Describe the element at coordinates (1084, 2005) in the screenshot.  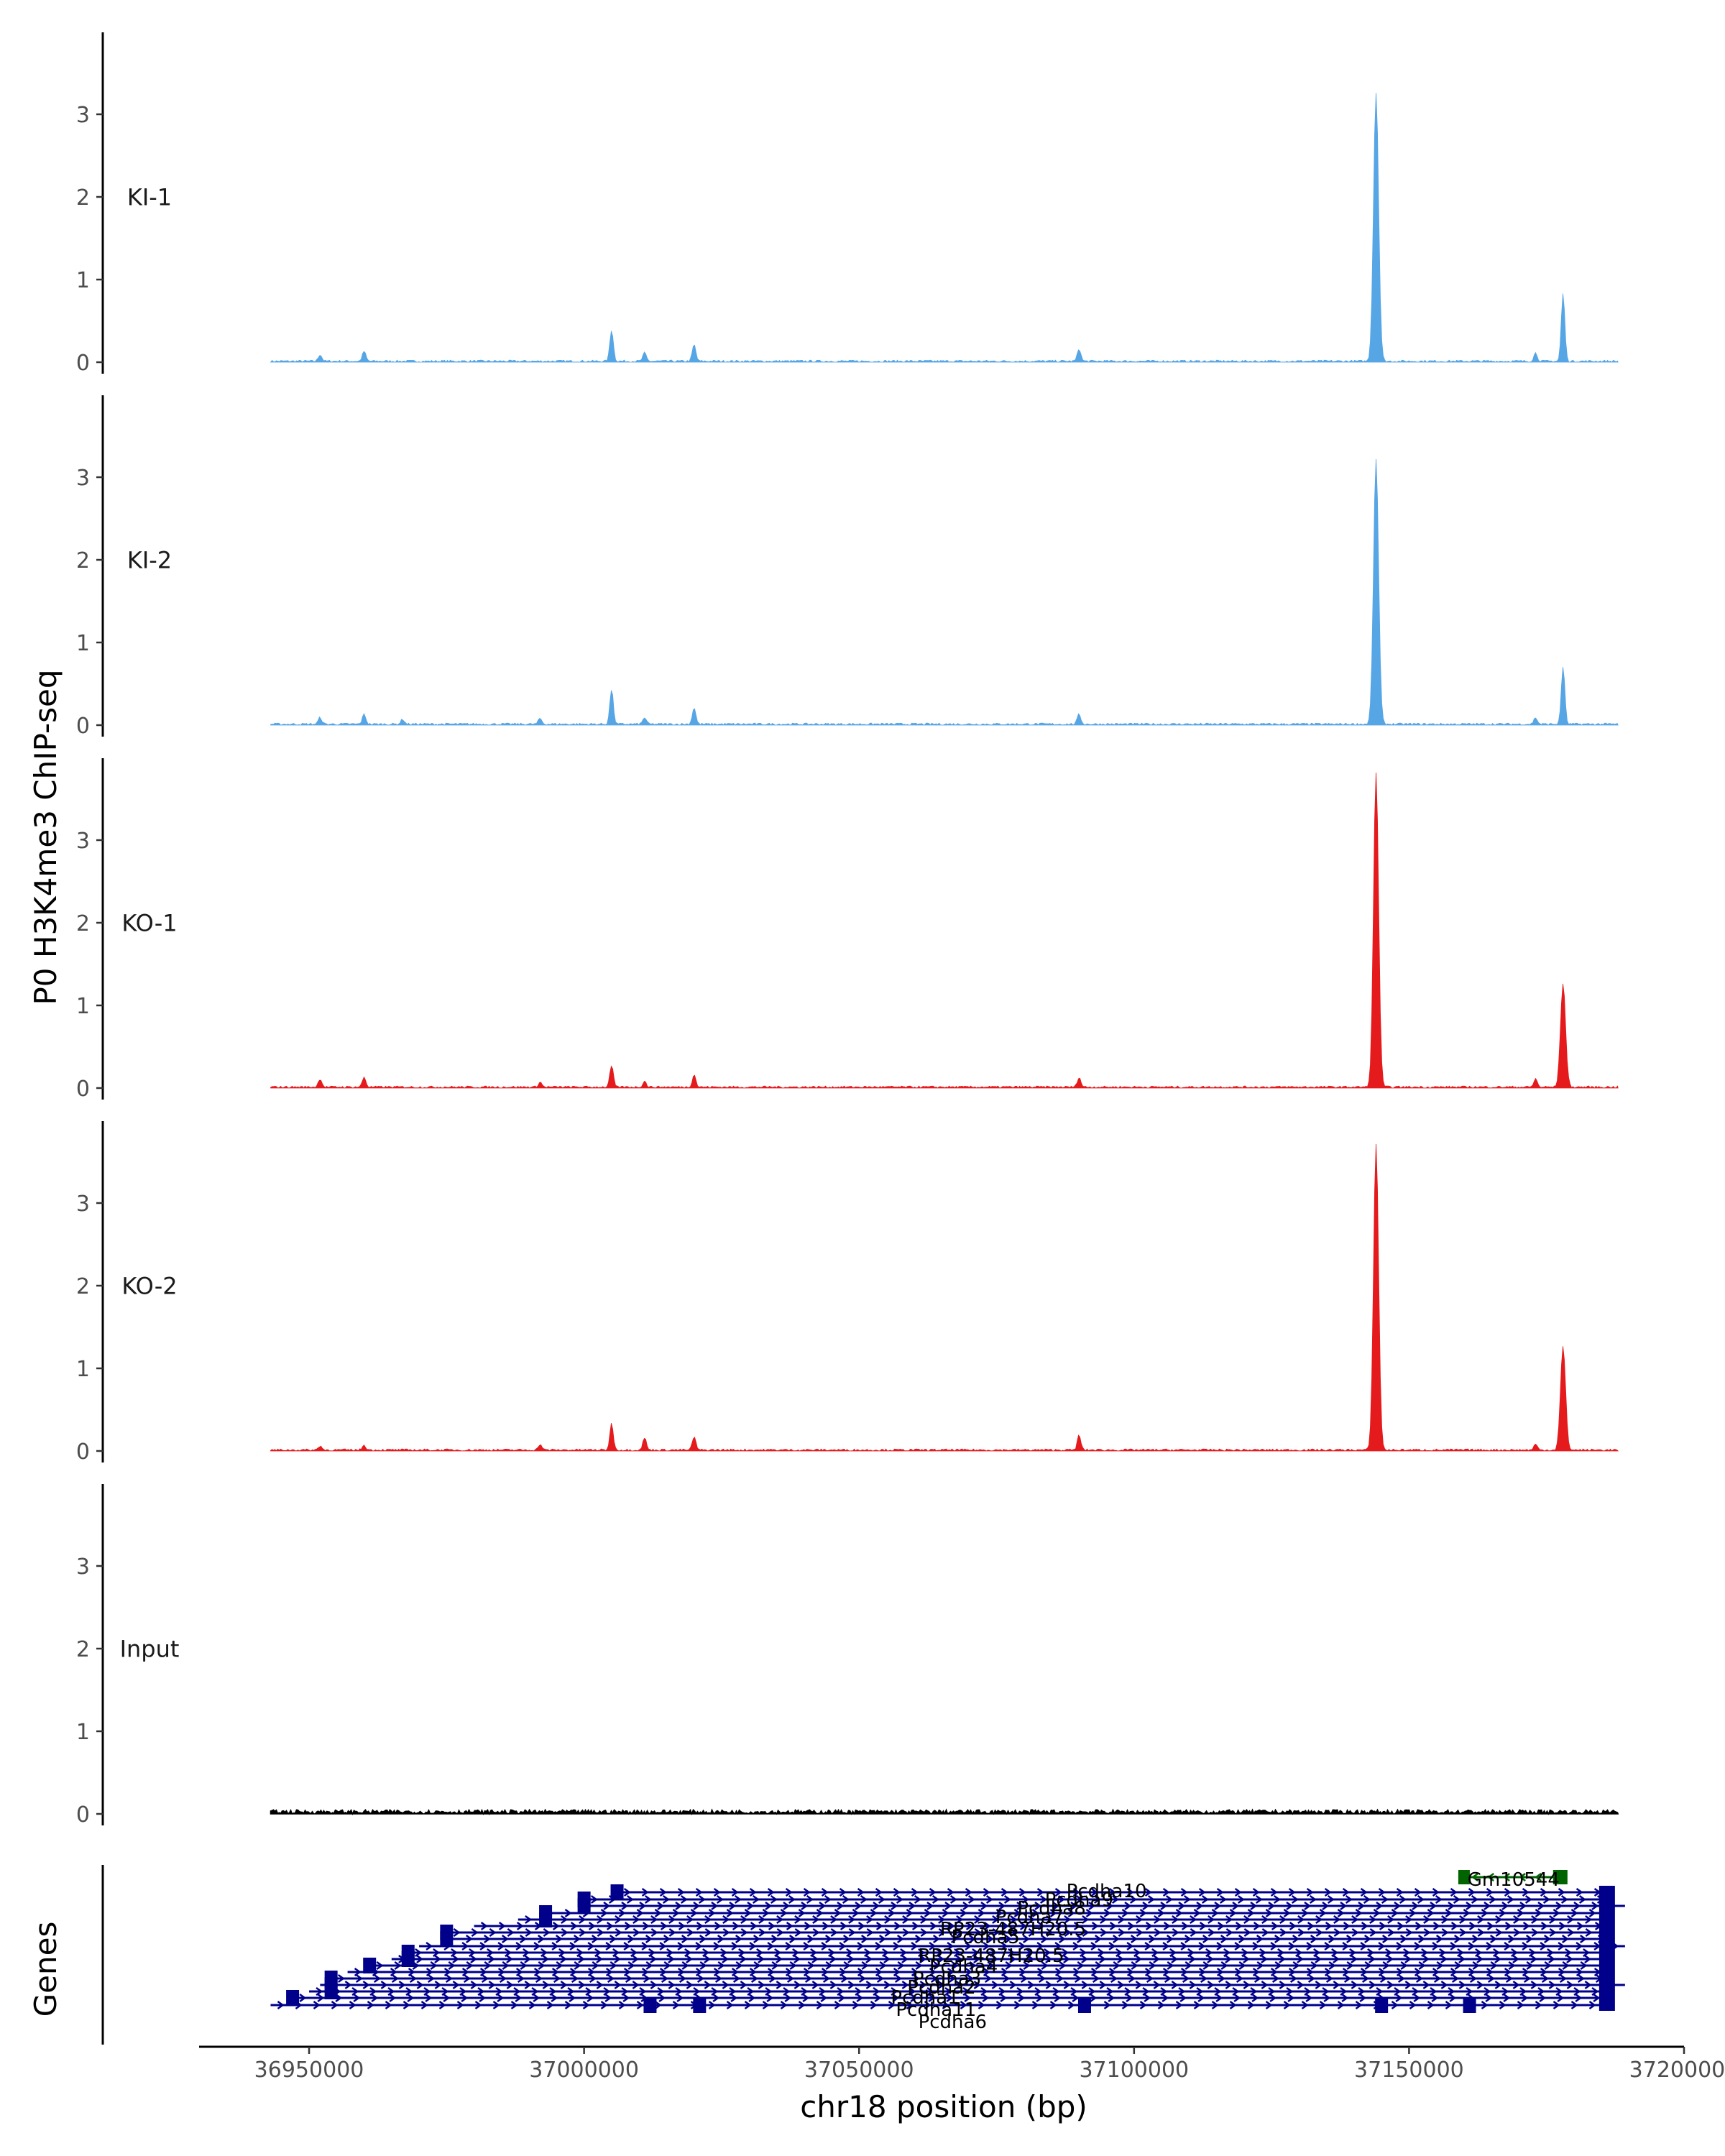
I see `gene-exon` at that location.